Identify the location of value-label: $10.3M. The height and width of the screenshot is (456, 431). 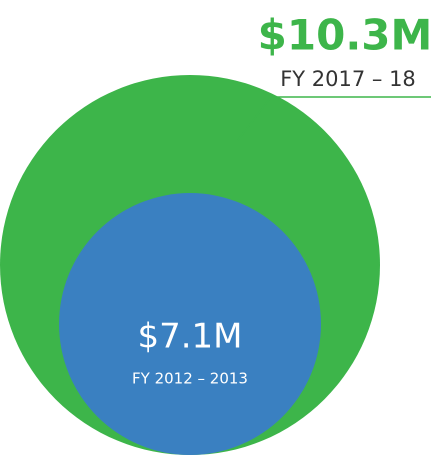
(344, 35).